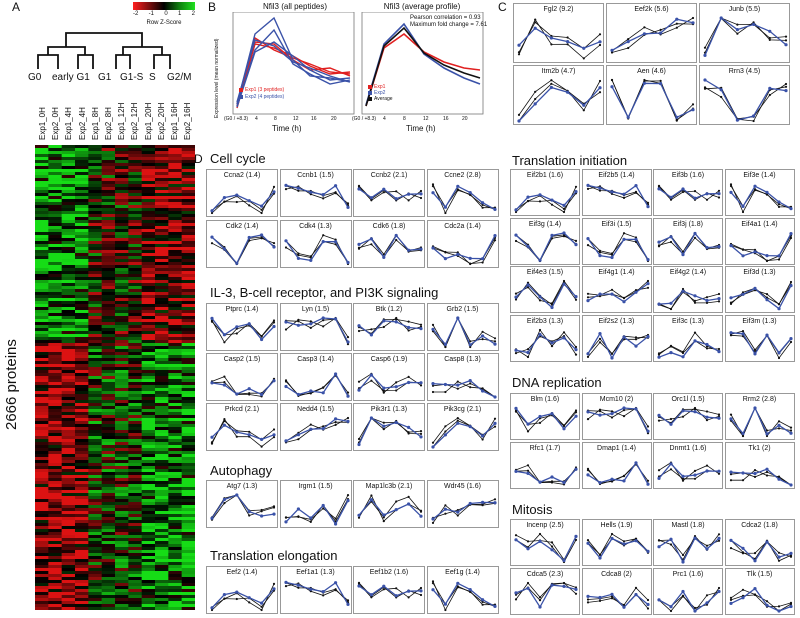 Image resolution: width=800 pixels, height=618 pixels. What do you see at coordinates (462, 359) in the screenshot?
I see `profile-label: Casp8 (1.3)` at bounding box center [462, 359].